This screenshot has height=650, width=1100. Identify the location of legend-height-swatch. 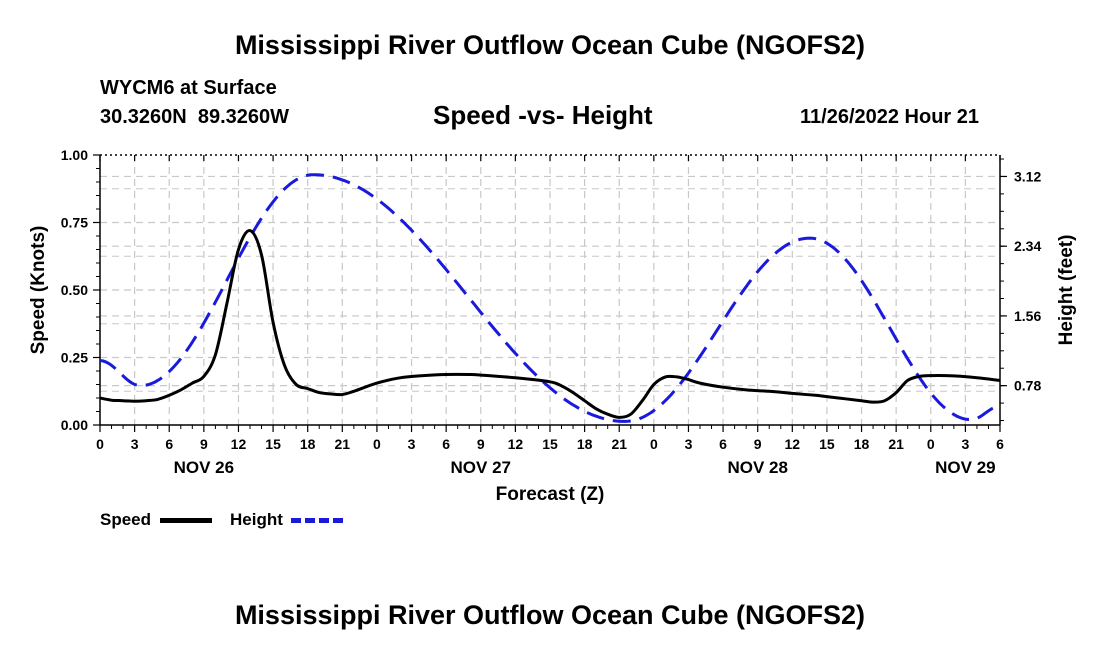
(317, 520).